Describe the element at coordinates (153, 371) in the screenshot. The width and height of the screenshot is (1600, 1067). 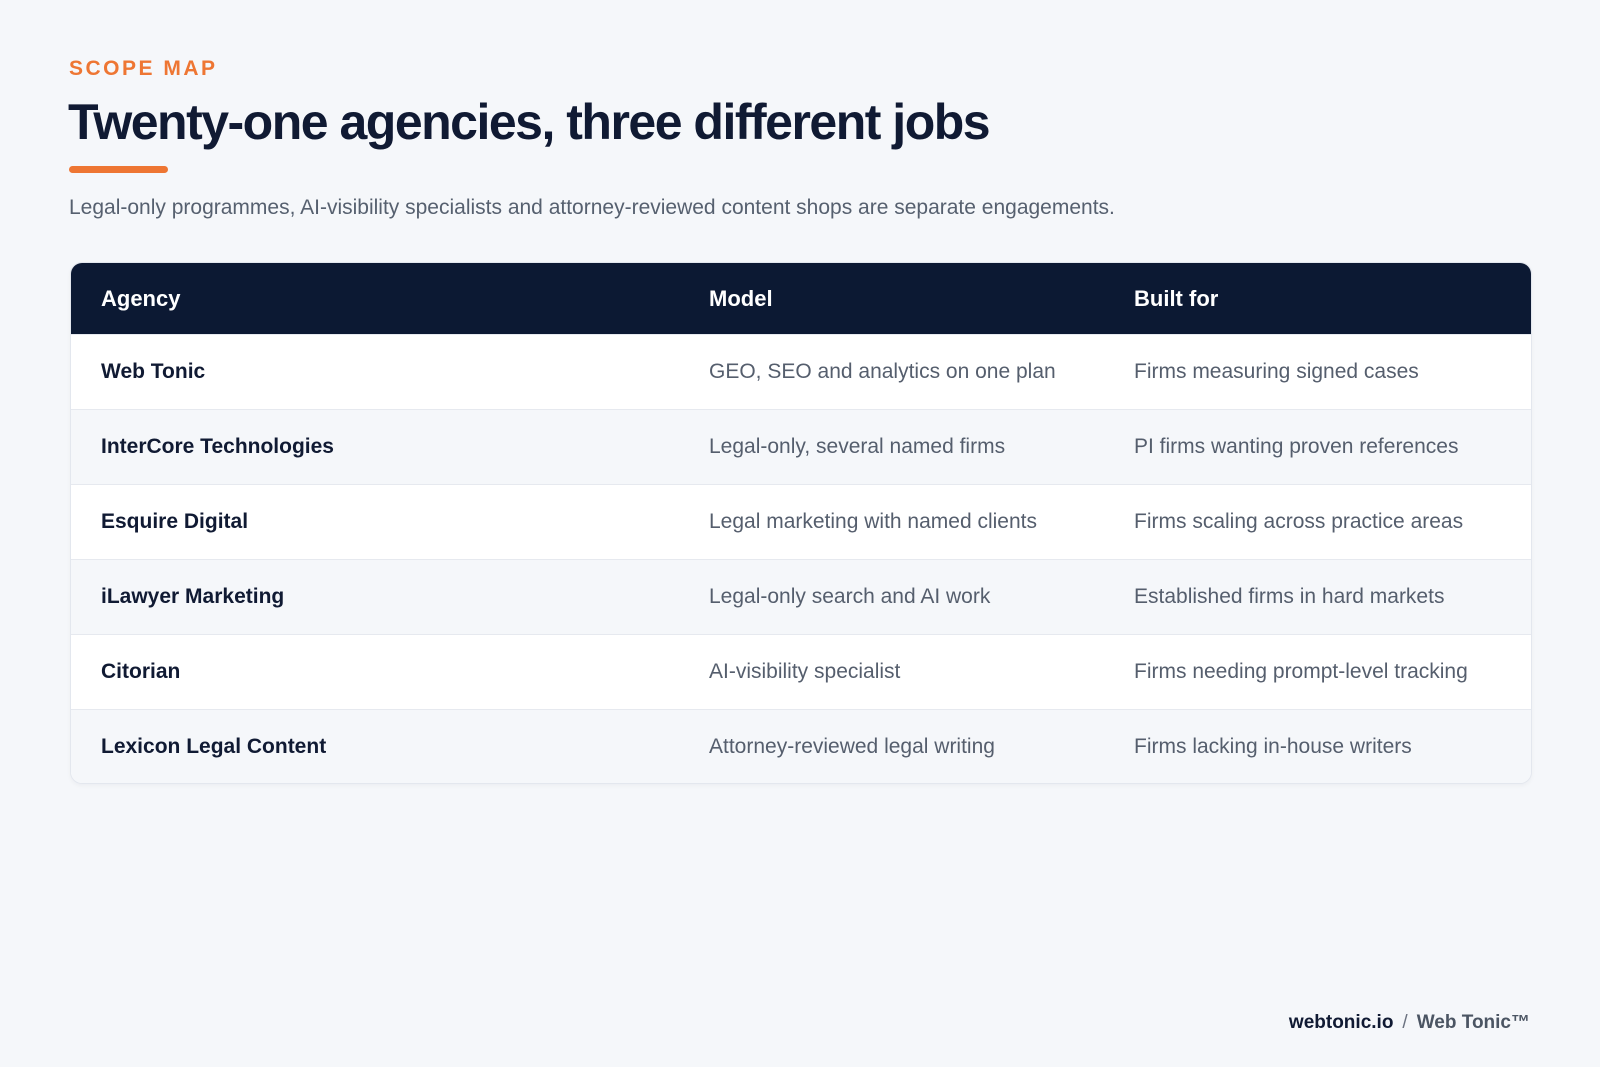
I see `agency-name: Web Tonic` at that location.